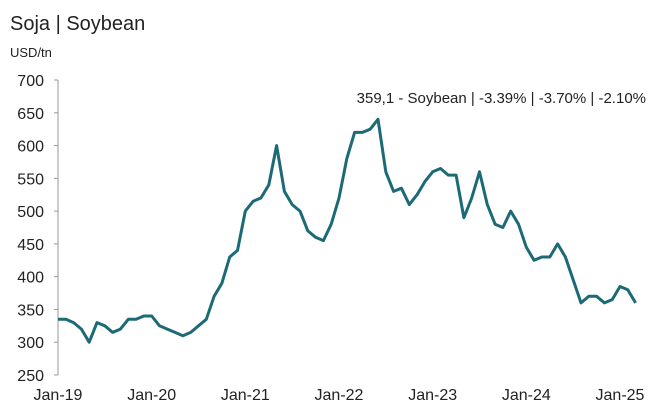  What do you see at coordinates (30, 376) in the screenshot?
I see `y-tick-label: 250` at bounding box center [30, 376].